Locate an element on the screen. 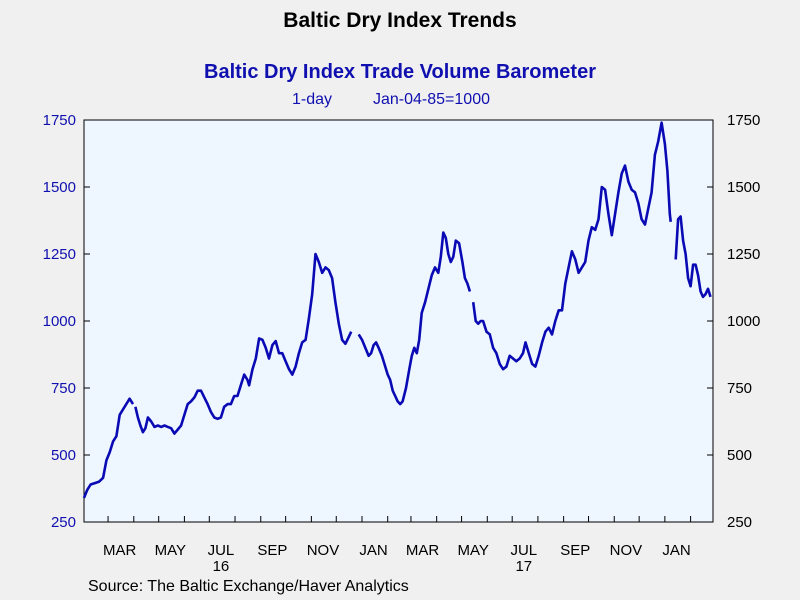 The image size is (800, 600). y-tick-label-left: 1500 is located at coordinates (59, 187).